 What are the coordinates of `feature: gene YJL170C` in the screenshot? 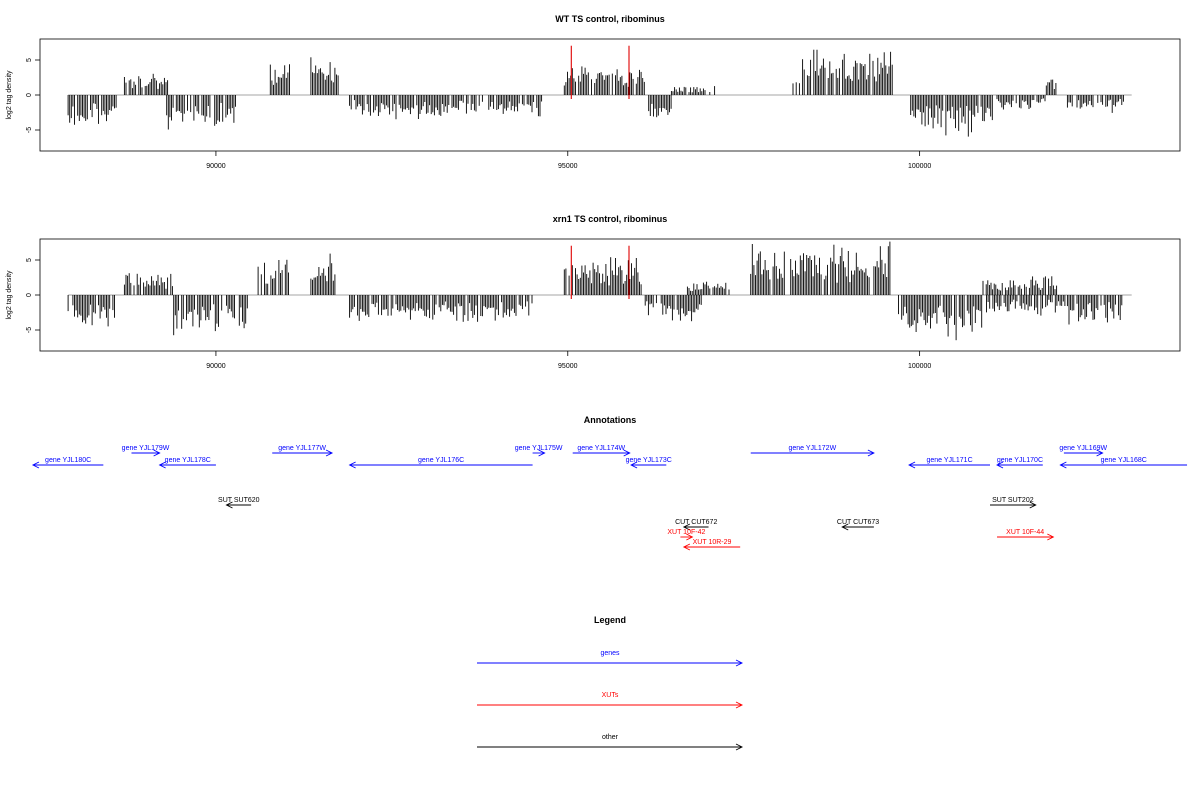 It's located at (1019, 463).